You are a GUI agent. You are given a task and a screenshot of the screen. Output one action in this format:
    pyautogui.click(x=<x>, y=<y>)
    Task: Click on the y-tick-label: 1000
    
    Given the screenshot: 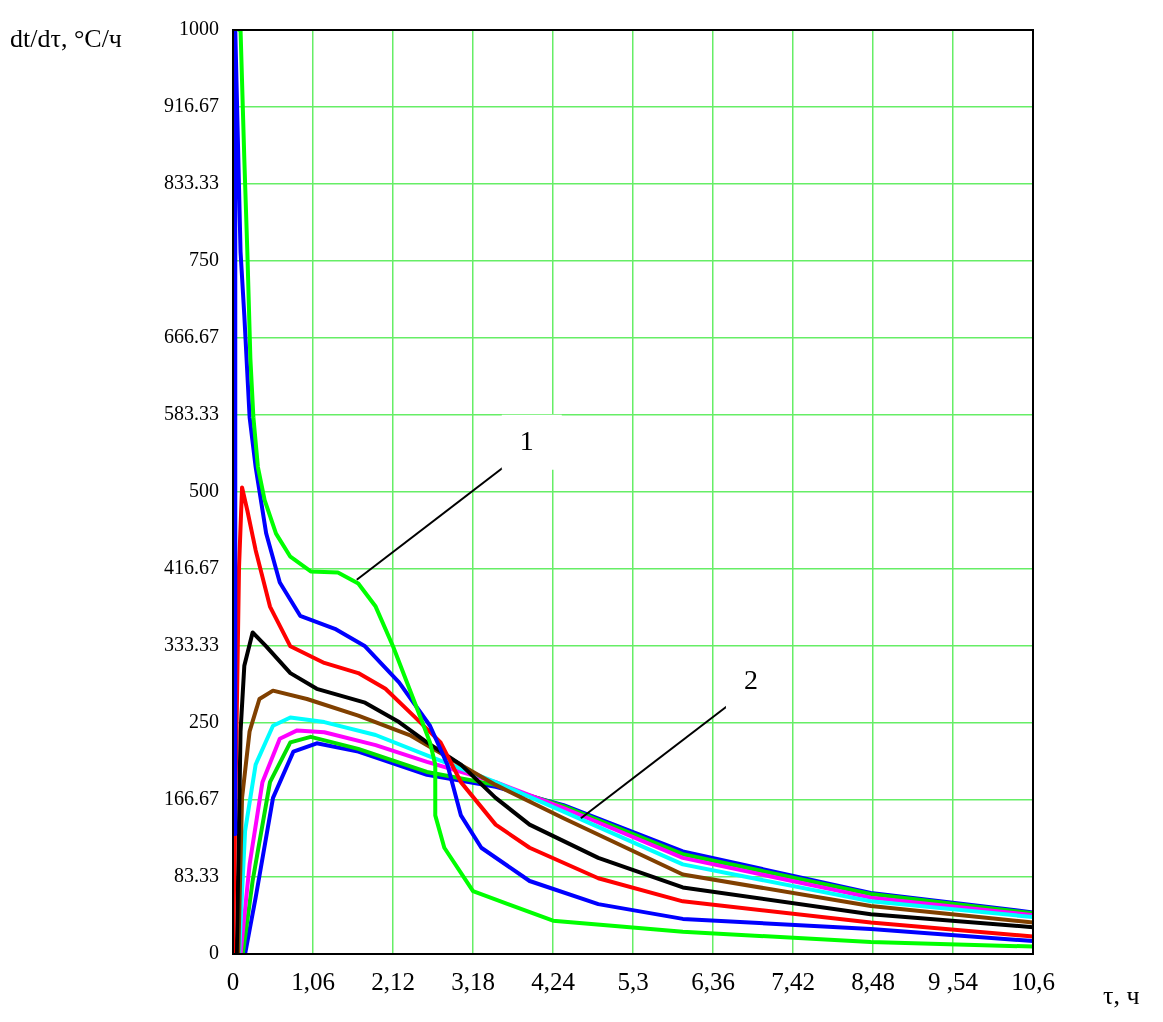 What is the action you would take?
    pyautogui.click(x=199, y=28)
    